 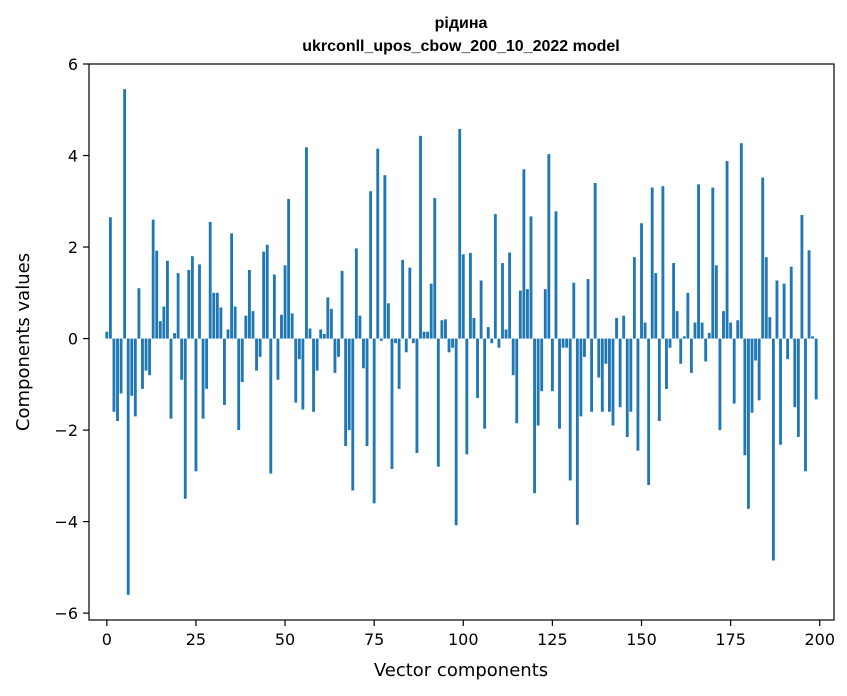 What do you see at coordinates (819, 639) in the screenshot?
I see `x-tick-label: 200` at bounding box center [819, 639].